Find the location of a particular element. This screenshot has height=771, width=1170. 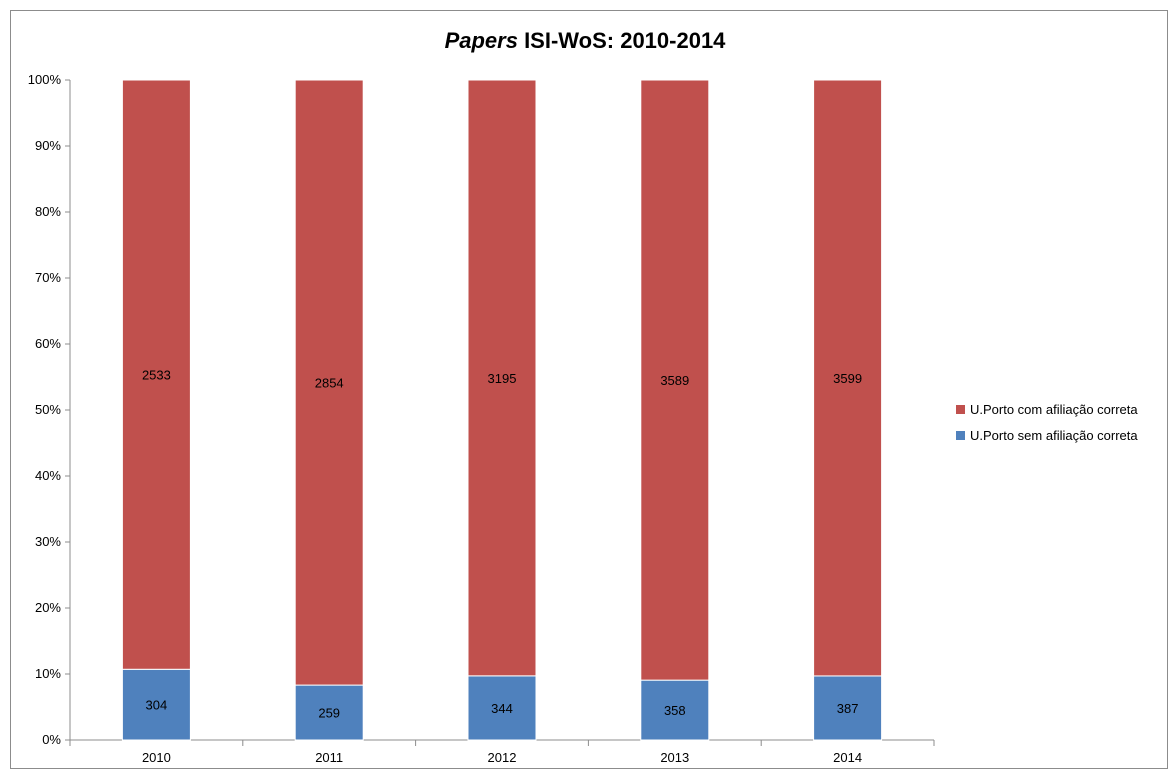

legend-item-sem: U.Porto sem afiliação correta is located at coordinates (1047, 435).